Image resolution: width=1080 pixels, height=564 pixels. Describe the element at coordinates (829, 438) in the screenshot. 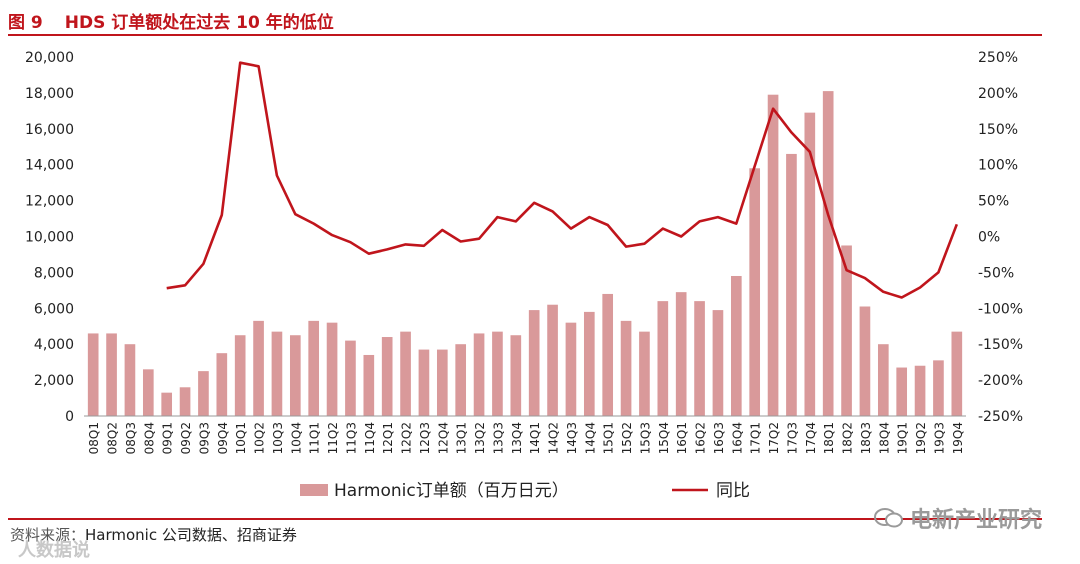

I see `x-tick-label: 18Q1` at that location.